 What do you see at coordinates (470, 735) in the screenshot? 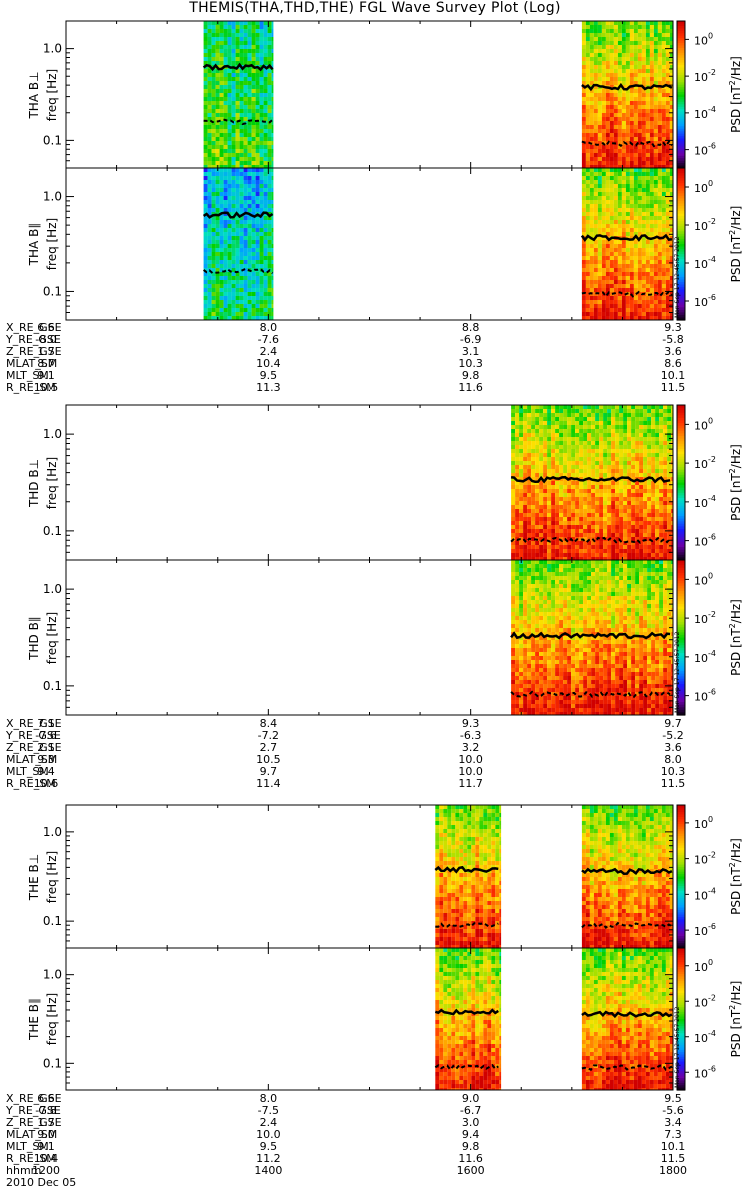
I see `ephemeris-value: -6.3` at bounding box center [470, 735].